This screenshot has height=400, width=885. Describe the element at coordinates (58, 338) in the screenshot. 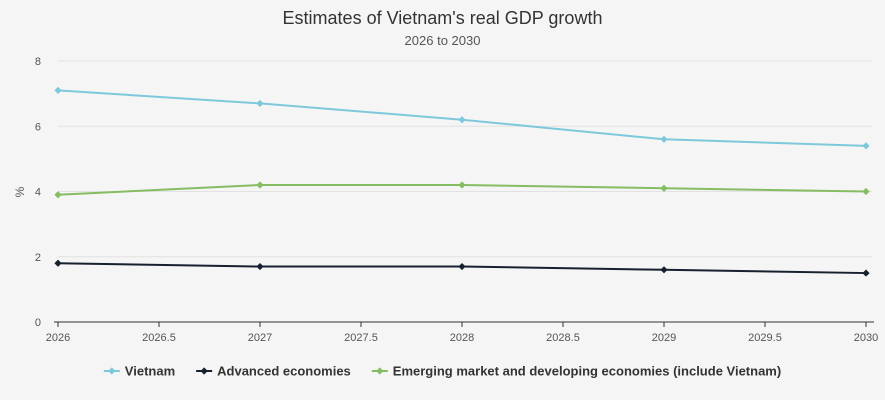

I see `x-tick-label-0: 2026` at that location.